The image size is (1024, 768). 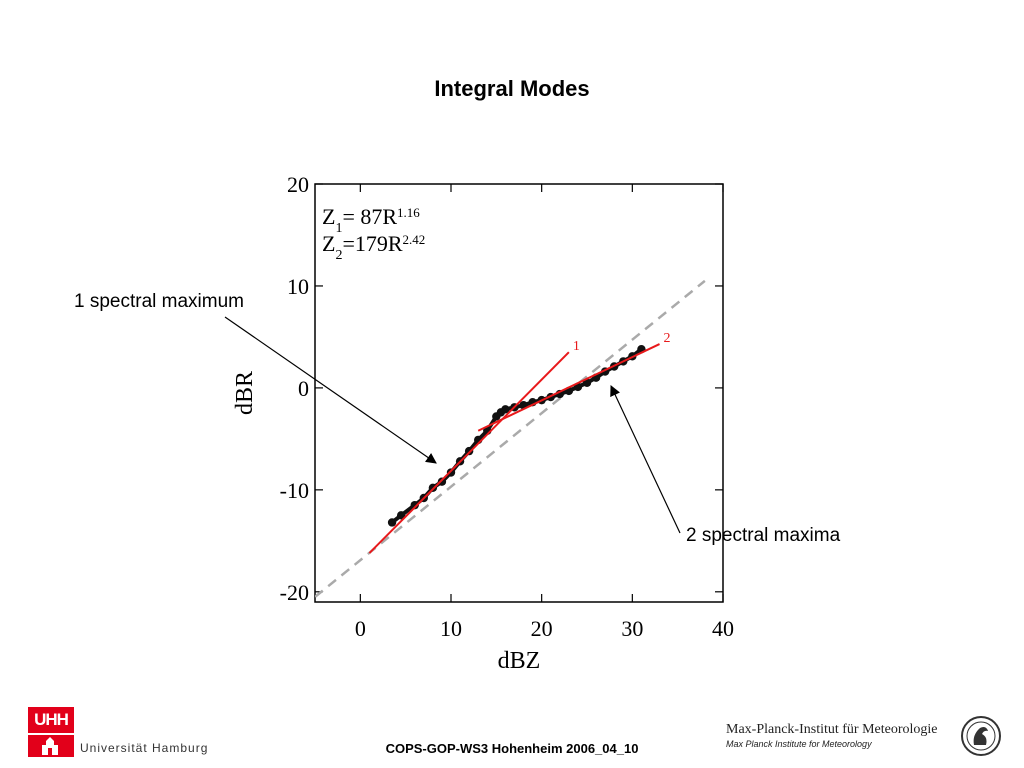 What do you see at coordinates (576, 346) in the screenshot?
I see `fit-line-label-1: 1` at bounding box center [576, 346].